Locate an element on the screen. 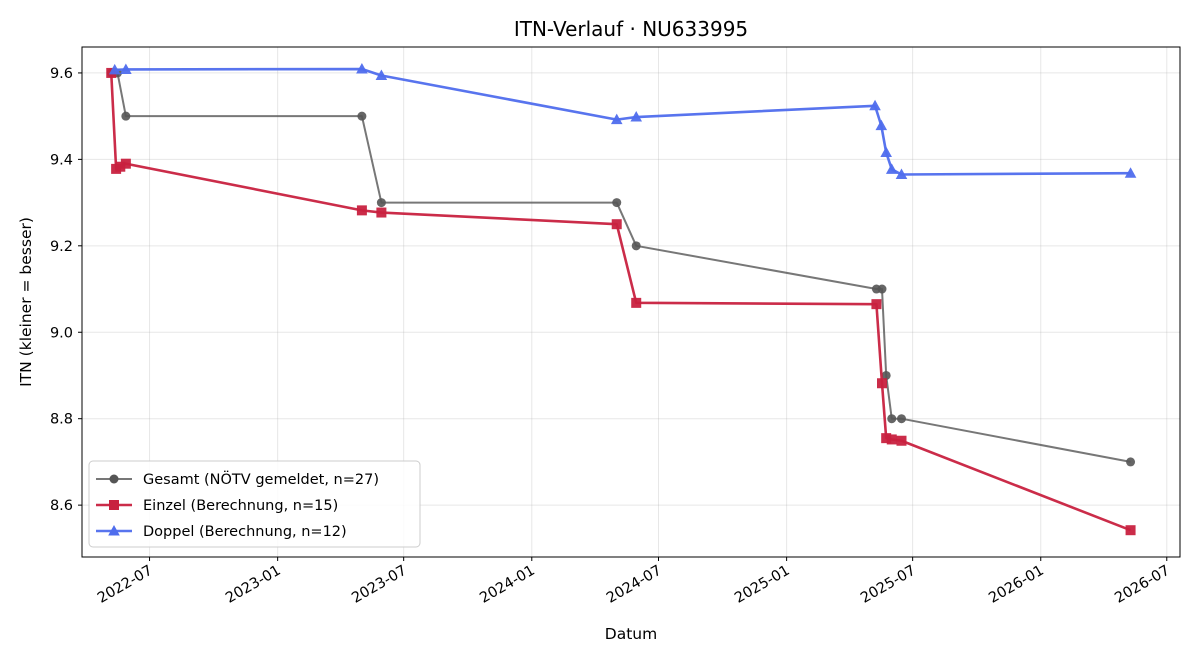 The width and height of the screenshot is (1200, 660). series-line is located at coordinates (622, 121).